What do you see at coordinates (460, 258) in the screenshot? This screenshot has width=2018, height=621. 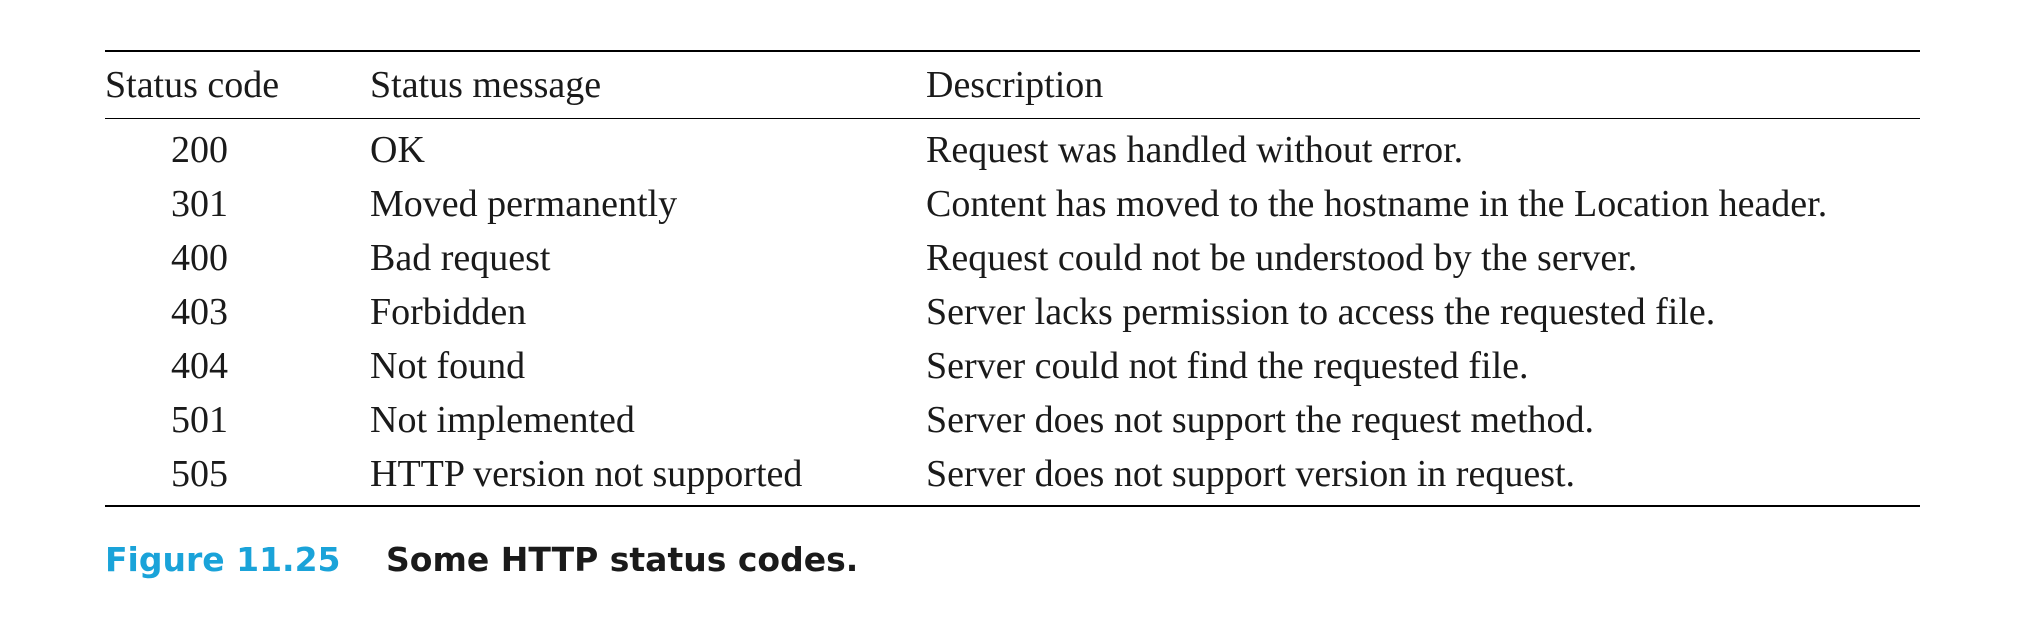 I see `status-message-cell: Bad request` at bounding box center [460, 258].